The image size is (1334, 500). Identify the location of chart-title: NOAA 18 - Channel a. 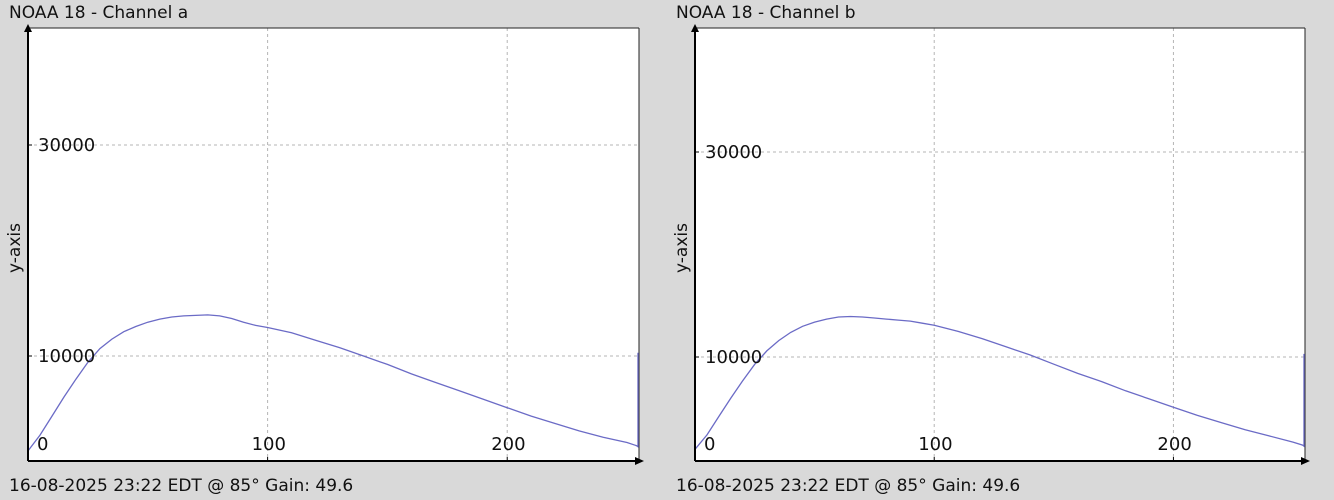
(99, 13).